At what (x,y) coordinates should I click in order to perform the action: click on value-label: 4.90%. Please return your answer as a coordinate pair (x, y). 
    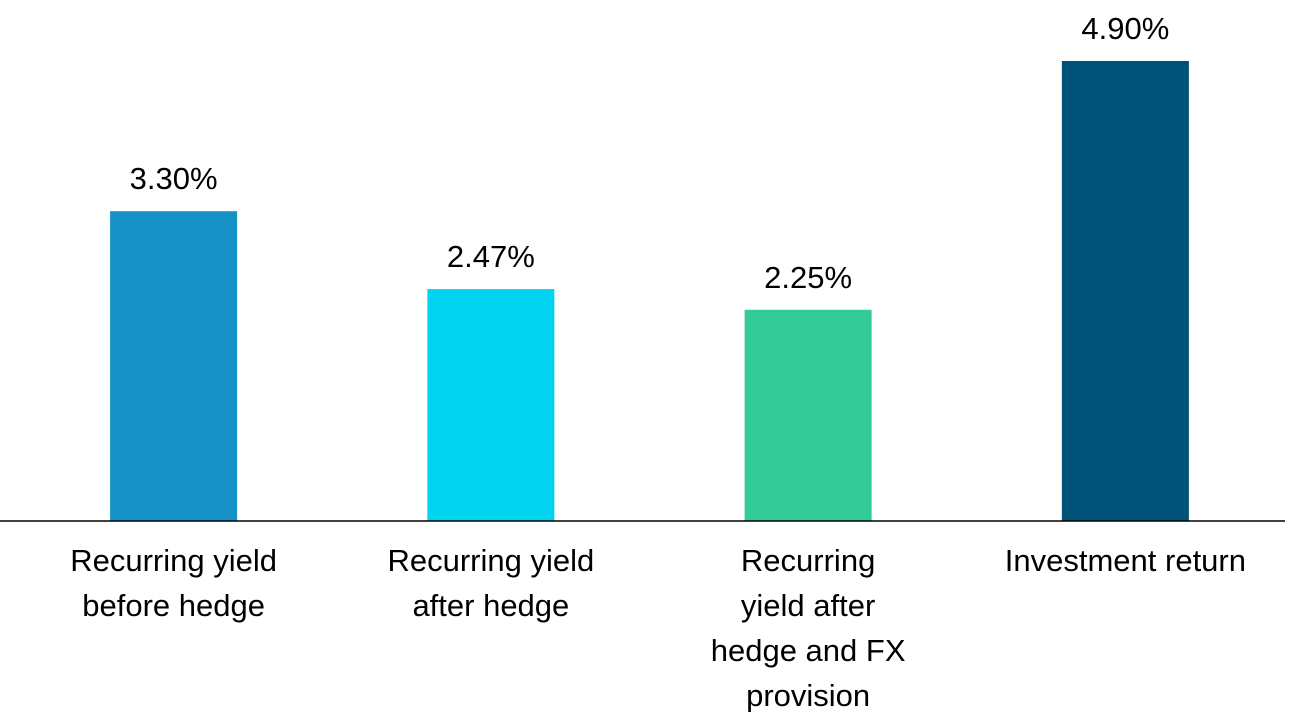
    Looking at the image, I should click on (1125, 28).